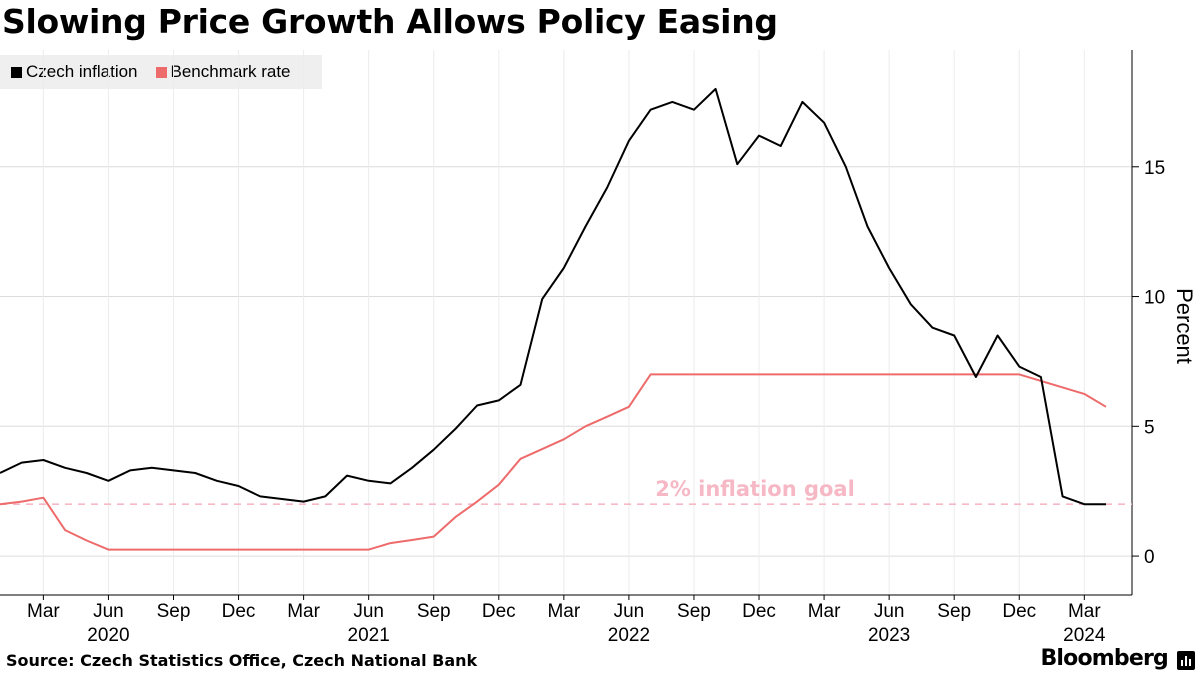 The width and height of the screenshot is (1200, 675). I want to click on x-tick-label-2: Sep, so click(174, 611).